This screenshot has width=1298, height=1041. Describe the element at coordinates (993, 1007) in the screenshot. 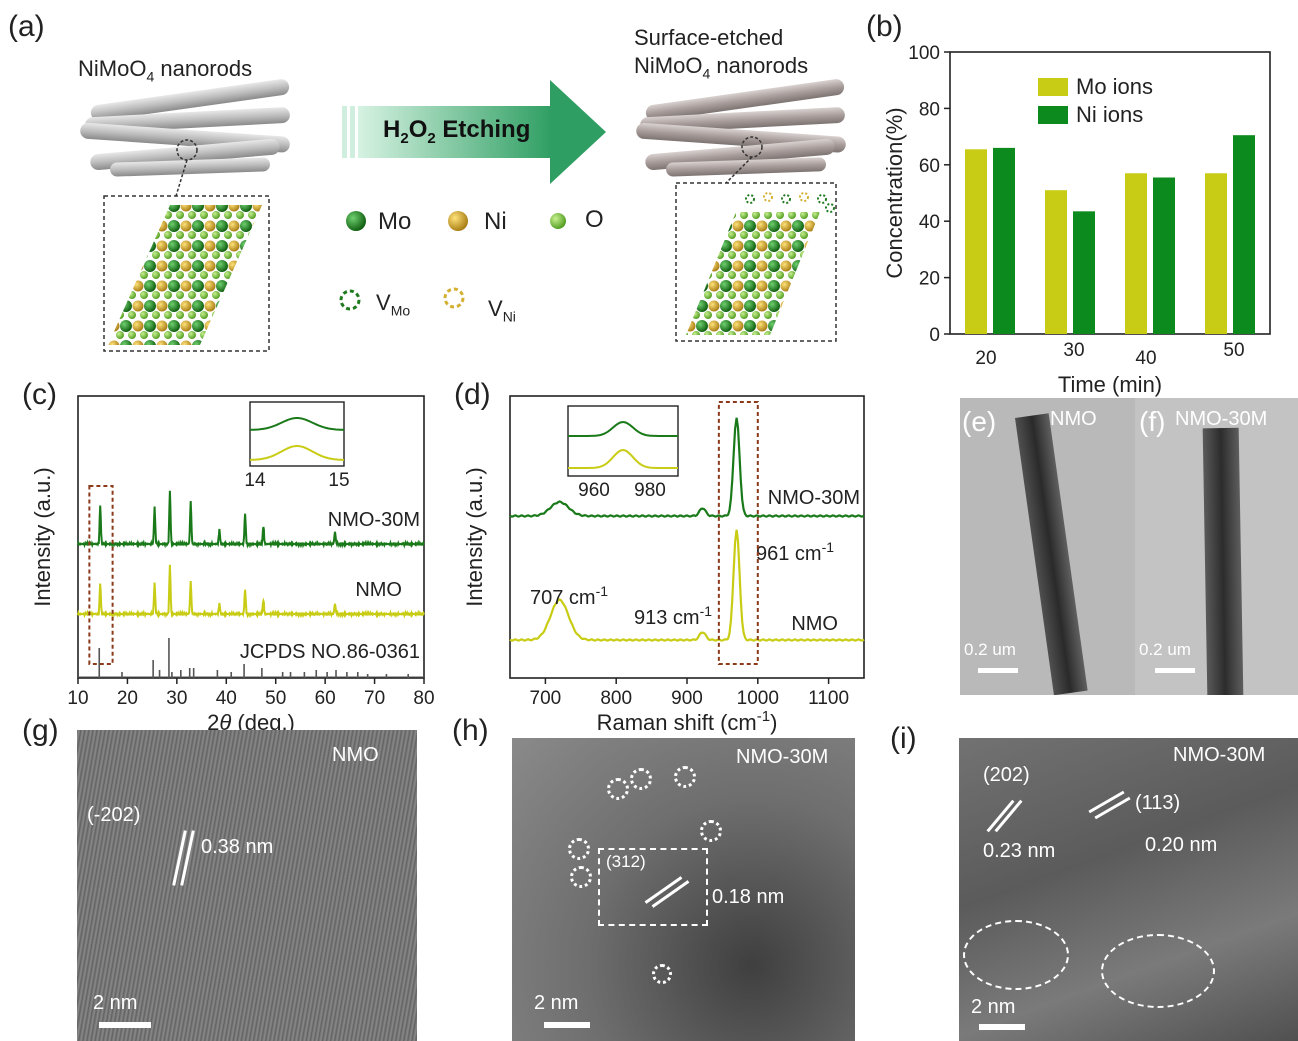

I see `scale-label-i: 2 nm` at that location.